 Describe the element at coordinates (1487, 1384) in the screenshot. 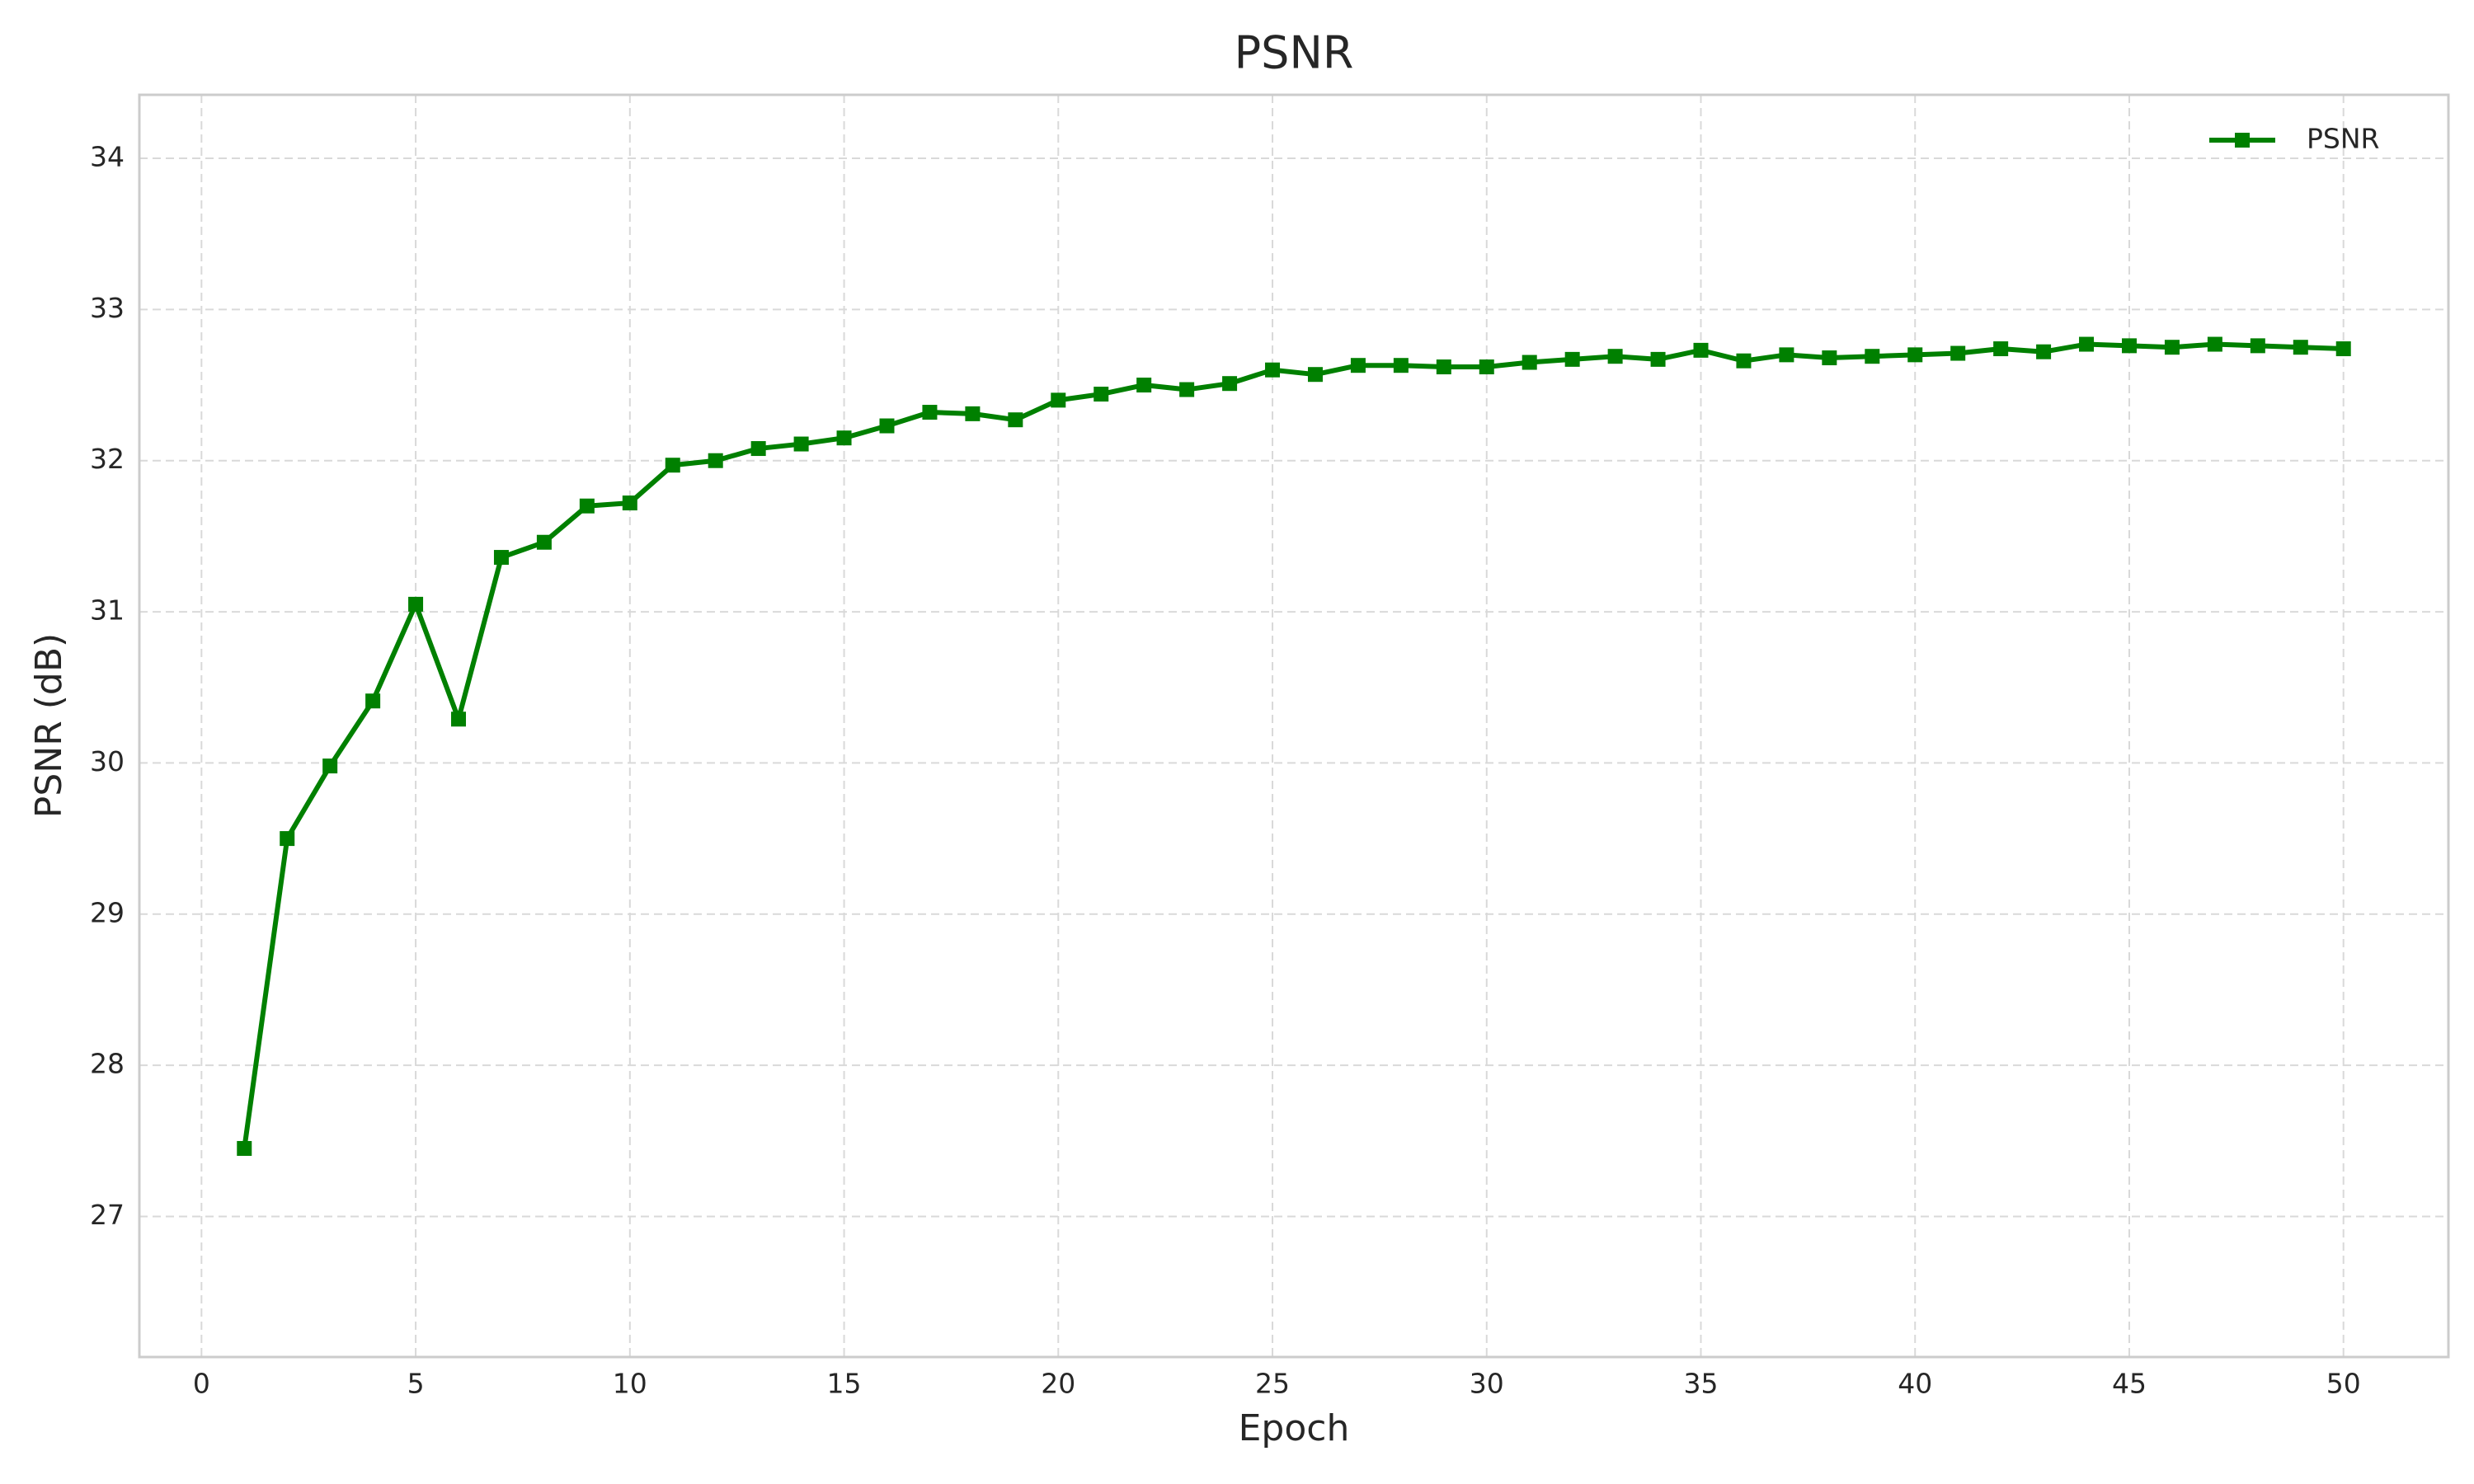

I see `x-tick-label: 30` at that location.